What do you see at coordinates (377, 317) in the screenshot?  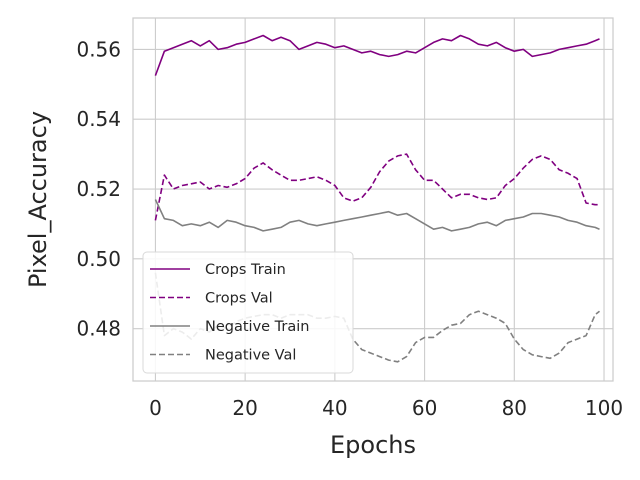 I see `series-line-negative-val` at bounding box center [377, 317].